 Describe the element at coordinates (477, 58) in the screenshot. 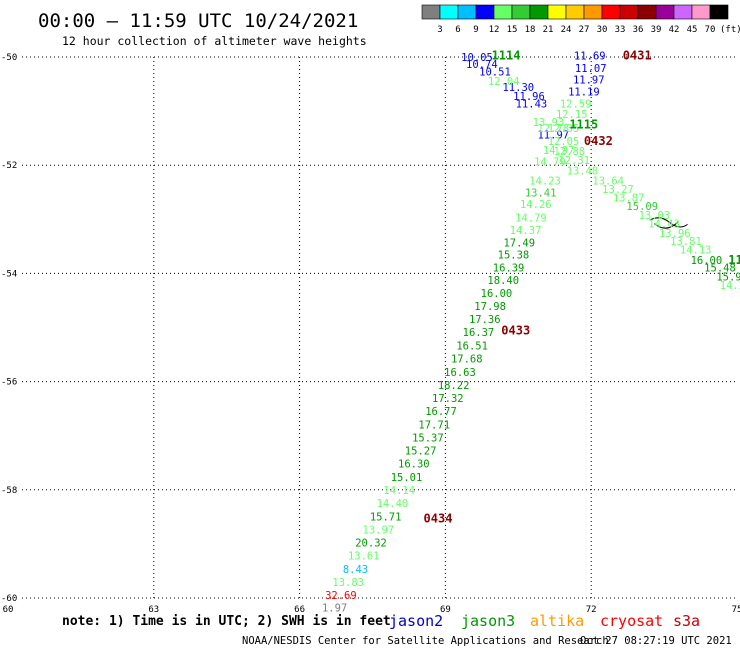

I see `data-label-jason2: 10.05` at that location.